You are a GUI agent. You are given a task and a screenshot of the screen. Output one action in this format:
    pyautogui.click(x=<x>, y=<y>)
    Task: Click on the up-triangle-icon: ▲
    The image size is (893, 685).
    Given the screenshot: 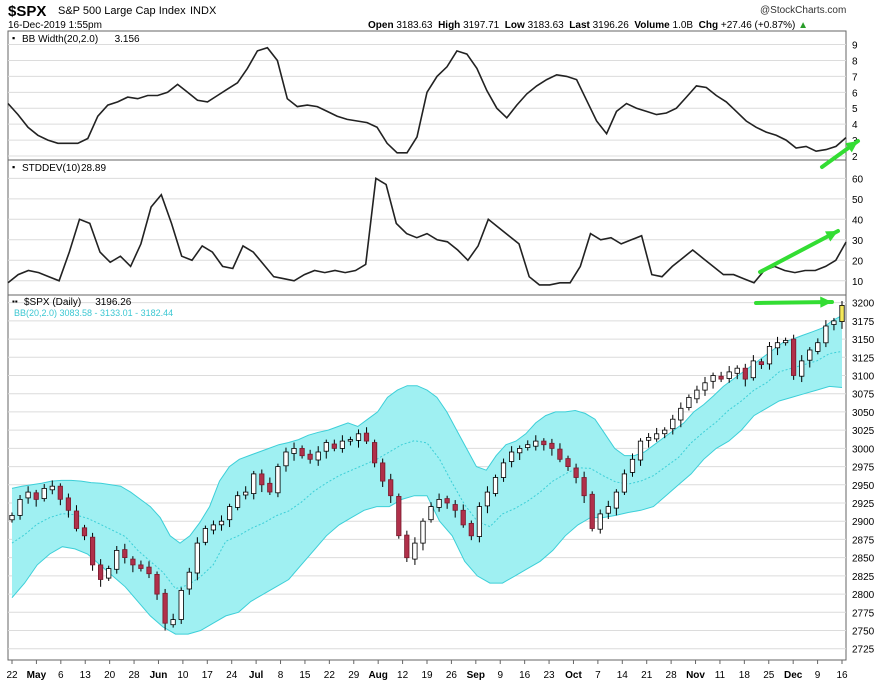 What is the action you would take?
    pyautogui.click(x=803, y=25)
    